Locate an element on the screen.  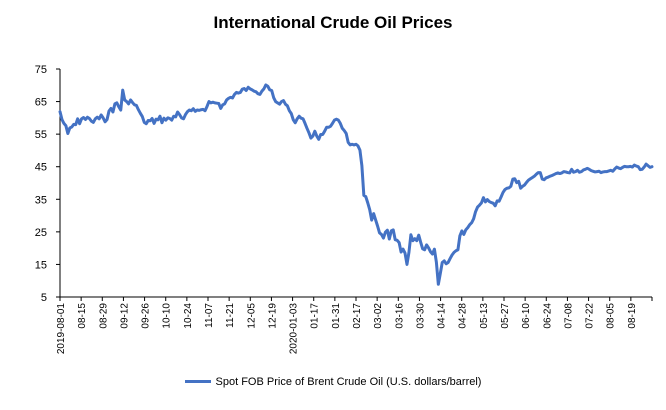
x-tick-label: 03-16 is located at coordinates (399, 316).